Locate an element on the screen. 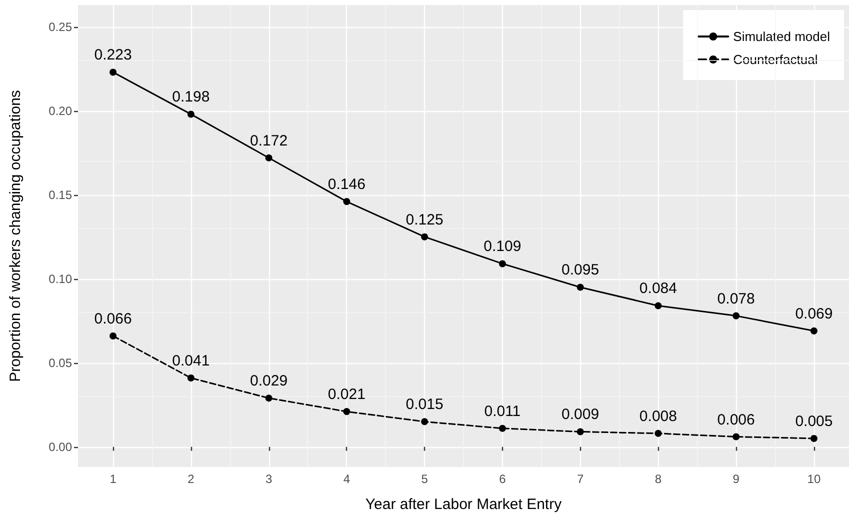  data-label: 0.066 is located at coordinates (113, 319).